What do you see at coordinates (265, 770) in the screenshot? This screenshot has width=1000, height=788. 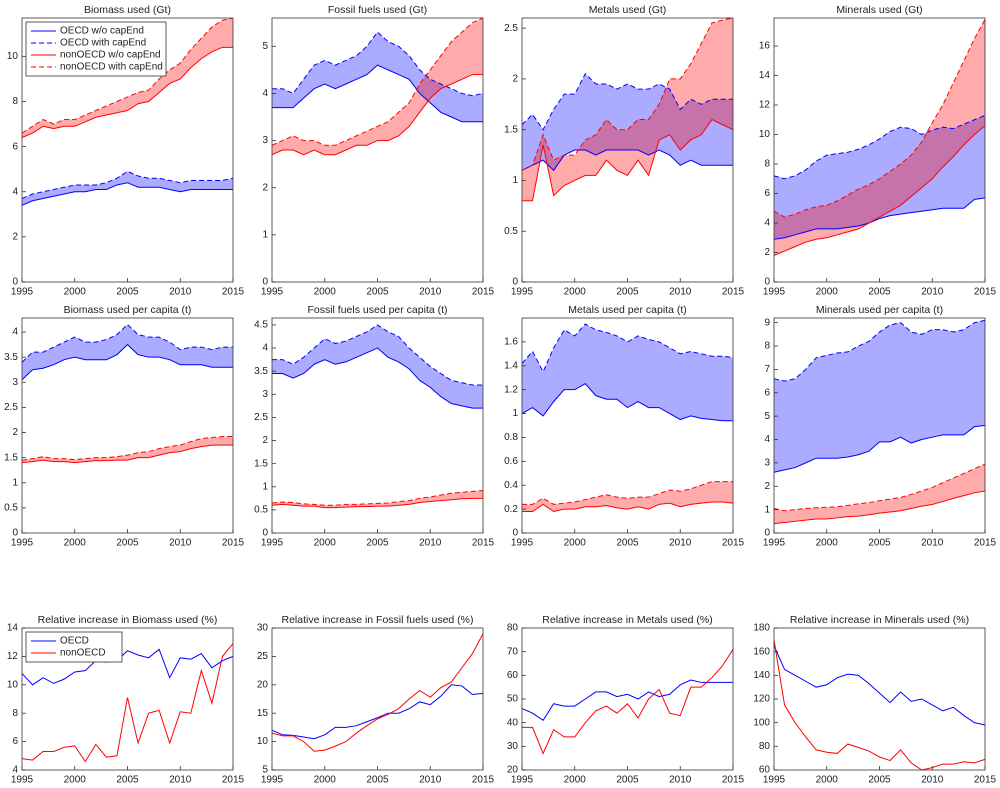 I see `y-tick-label: 5` at bounding box center [265, 770].